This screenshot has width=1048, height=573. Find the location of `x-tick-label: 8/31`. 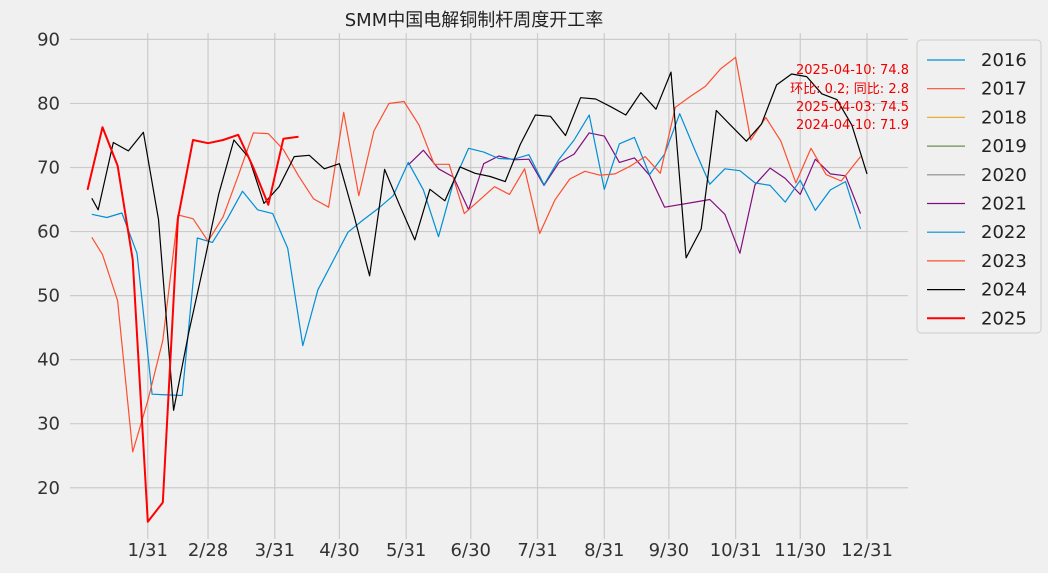

x-tick-label: 8/31 is located at coordinates (604, 550).